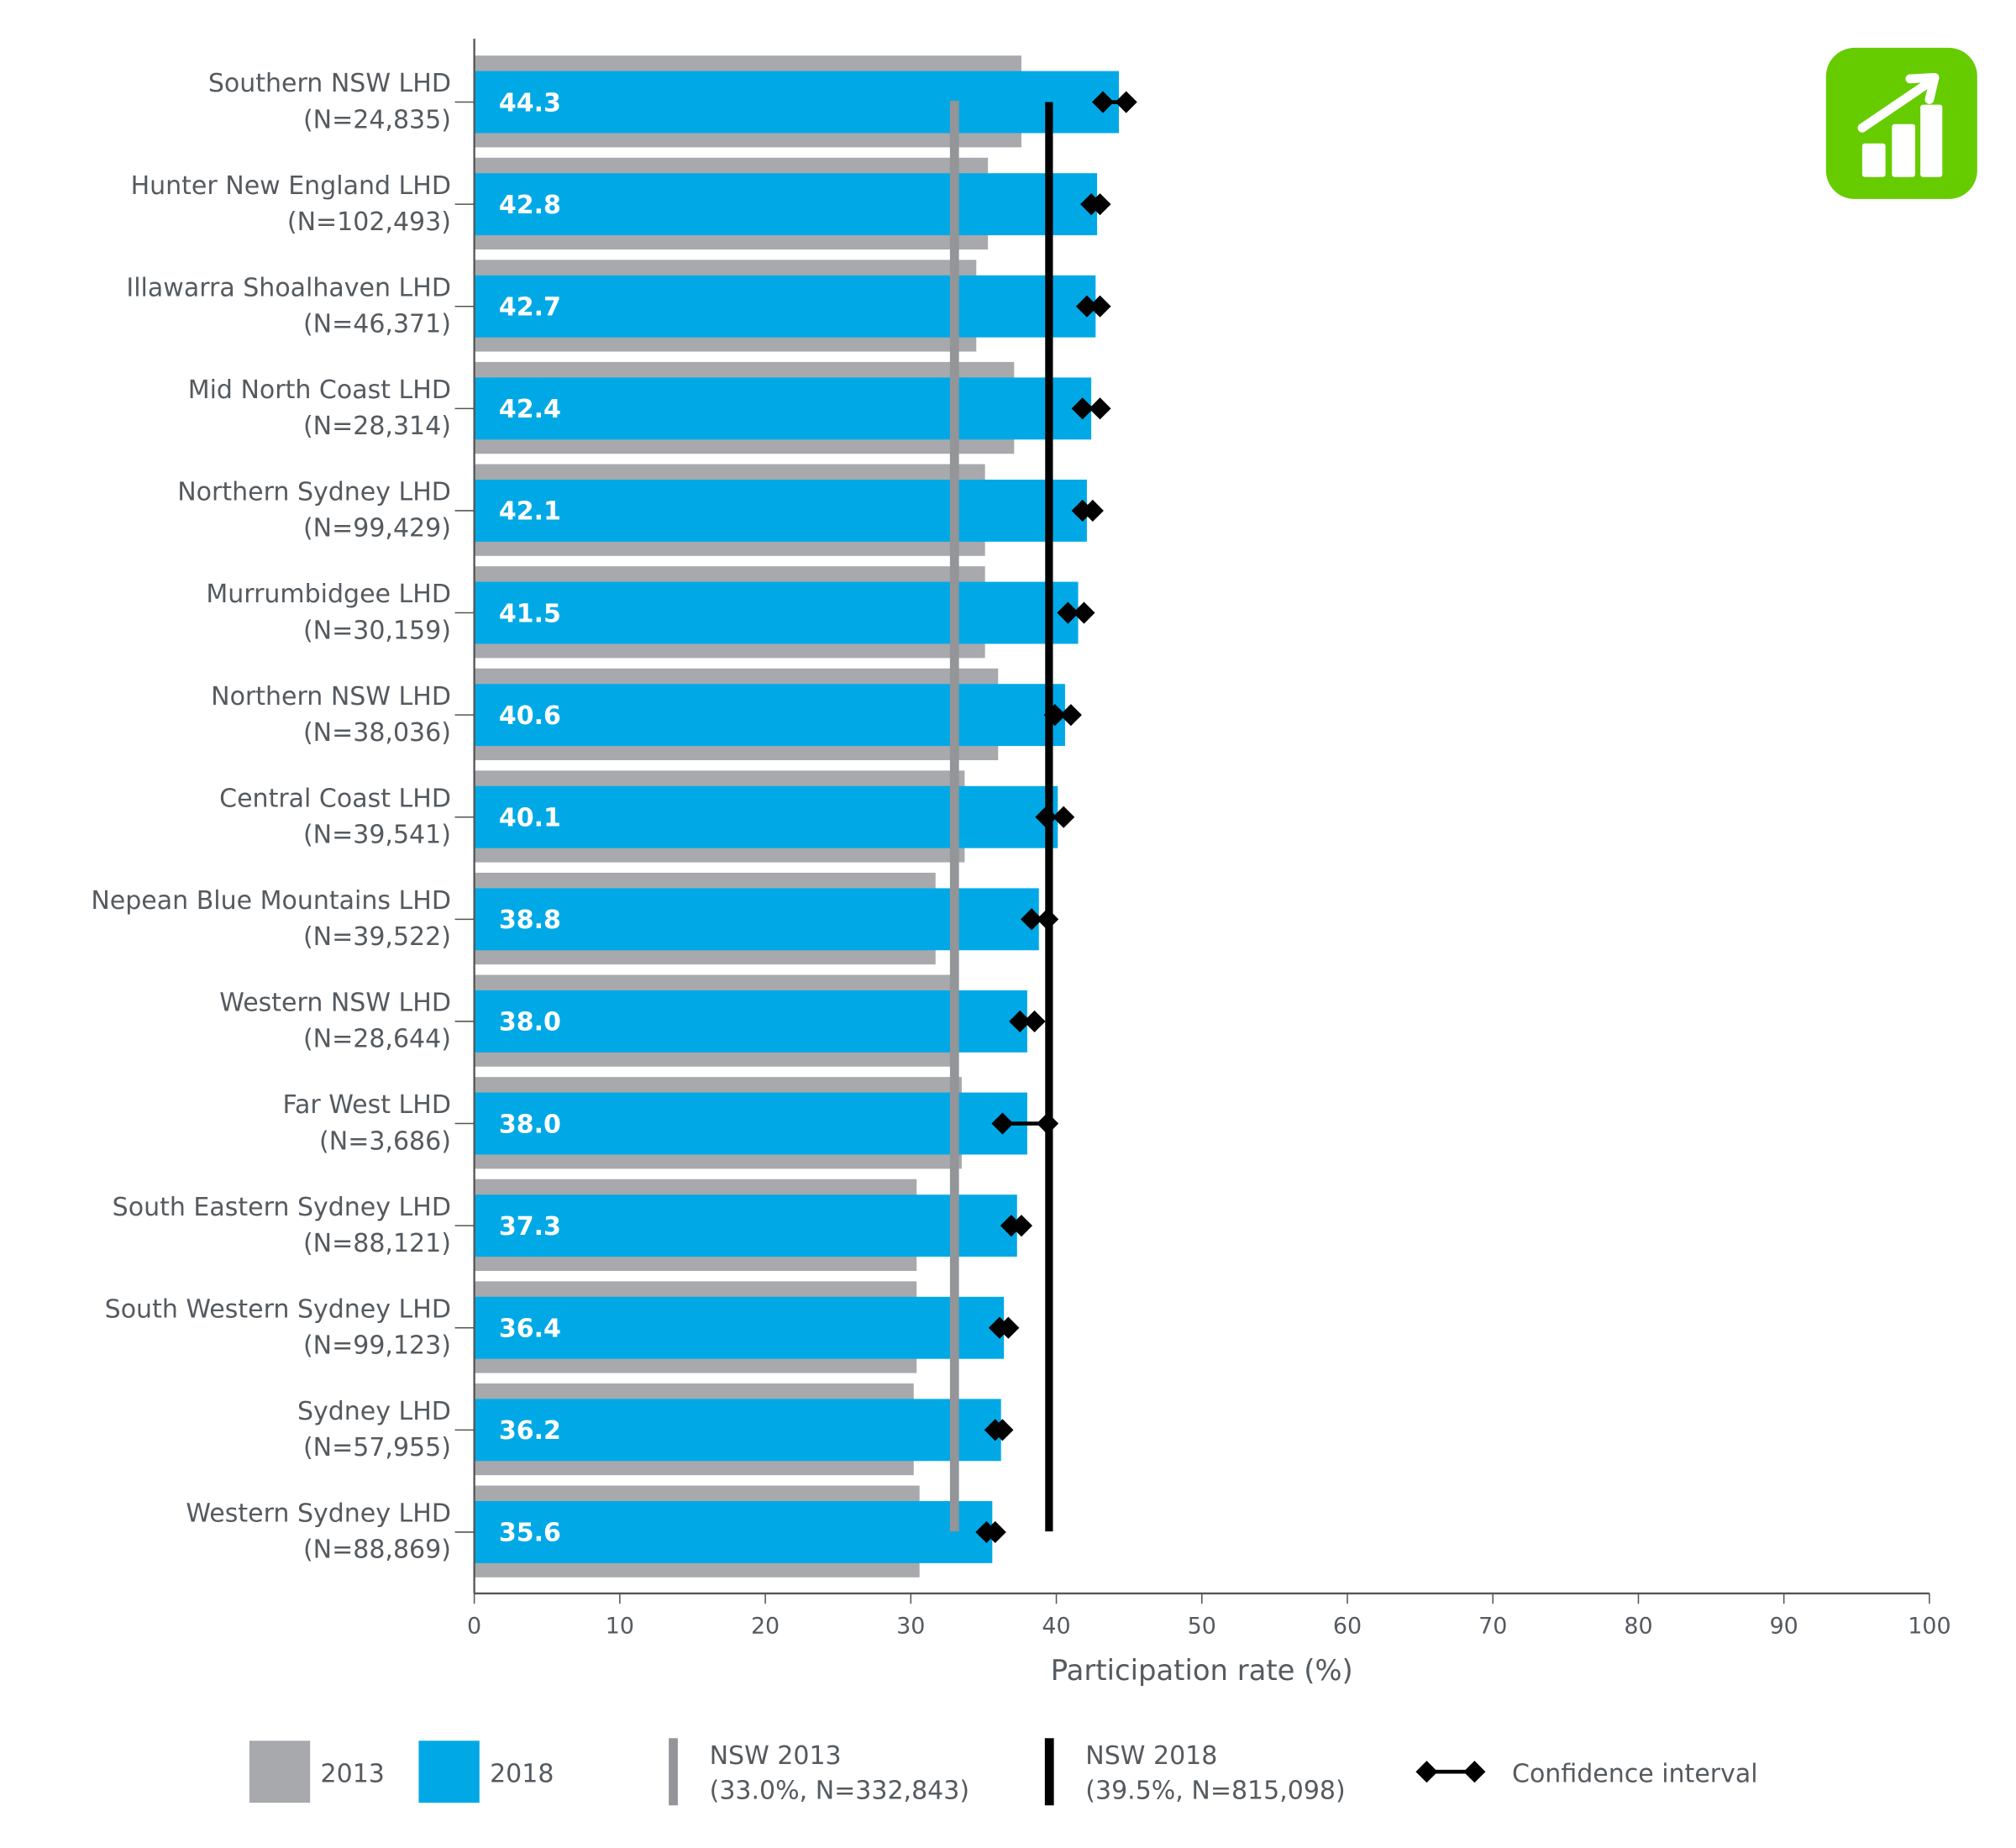 The width and height of the screenshot is (2016, 1848). Describe the element at coordinates (620, 1627) in the screenshot. I see `x-tick-label: 10` at that location.